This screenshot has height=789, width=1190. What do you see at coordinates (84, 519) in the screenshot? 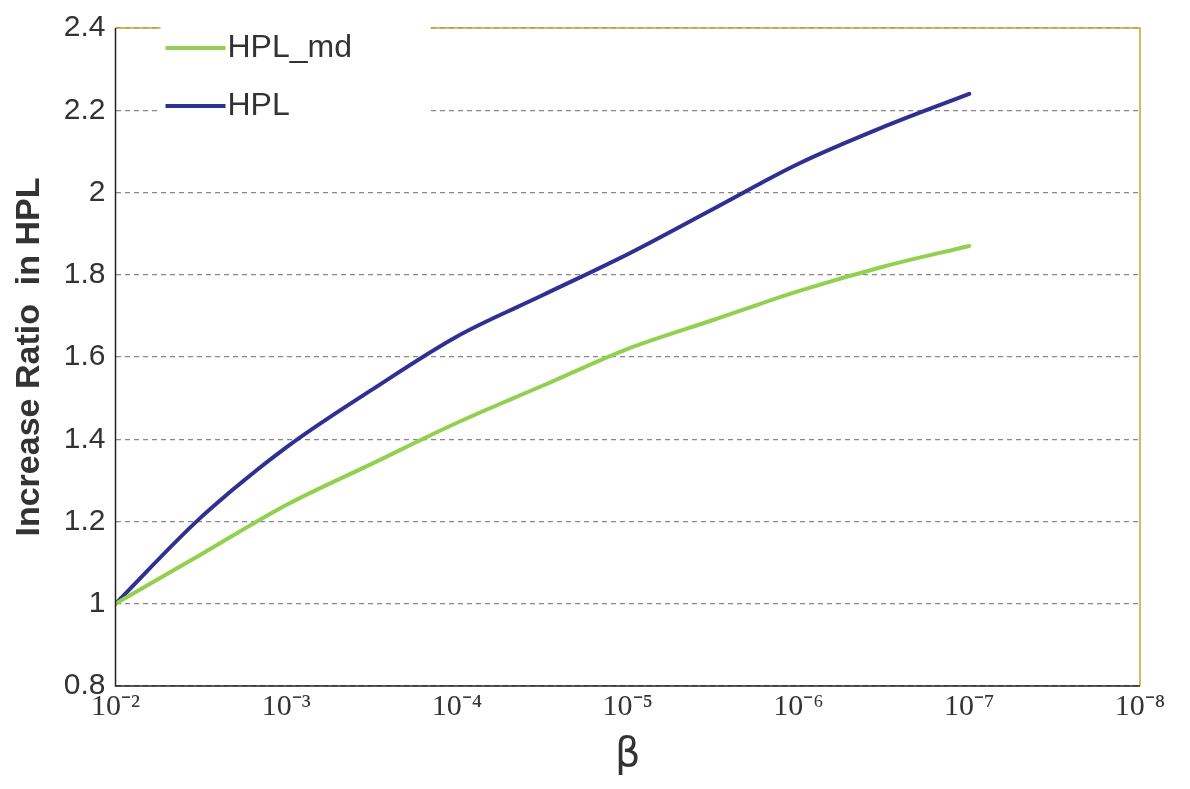
I see `y-tick-label: 1.2` at bounding box center [84, 519].